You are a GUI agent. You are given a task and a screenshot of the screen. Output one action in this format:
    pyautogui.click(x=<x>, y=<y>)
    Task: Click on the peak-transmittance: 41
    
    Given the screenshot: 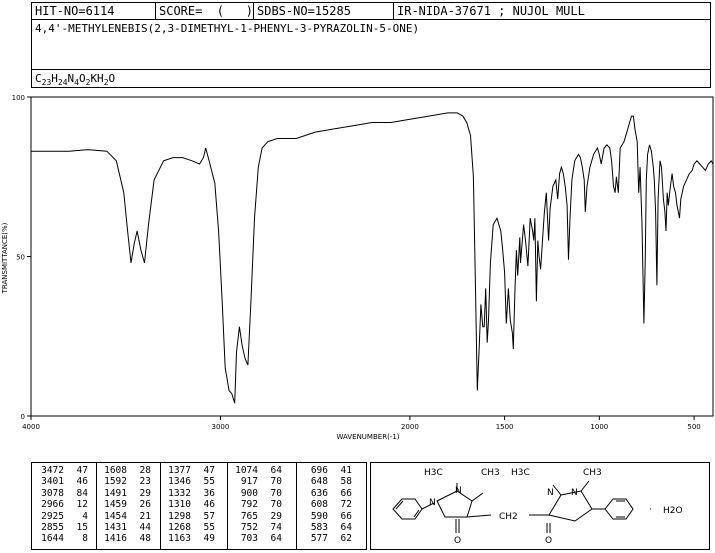 What is the action you would take?
    pyautogui.click(x=346, y=470)
    